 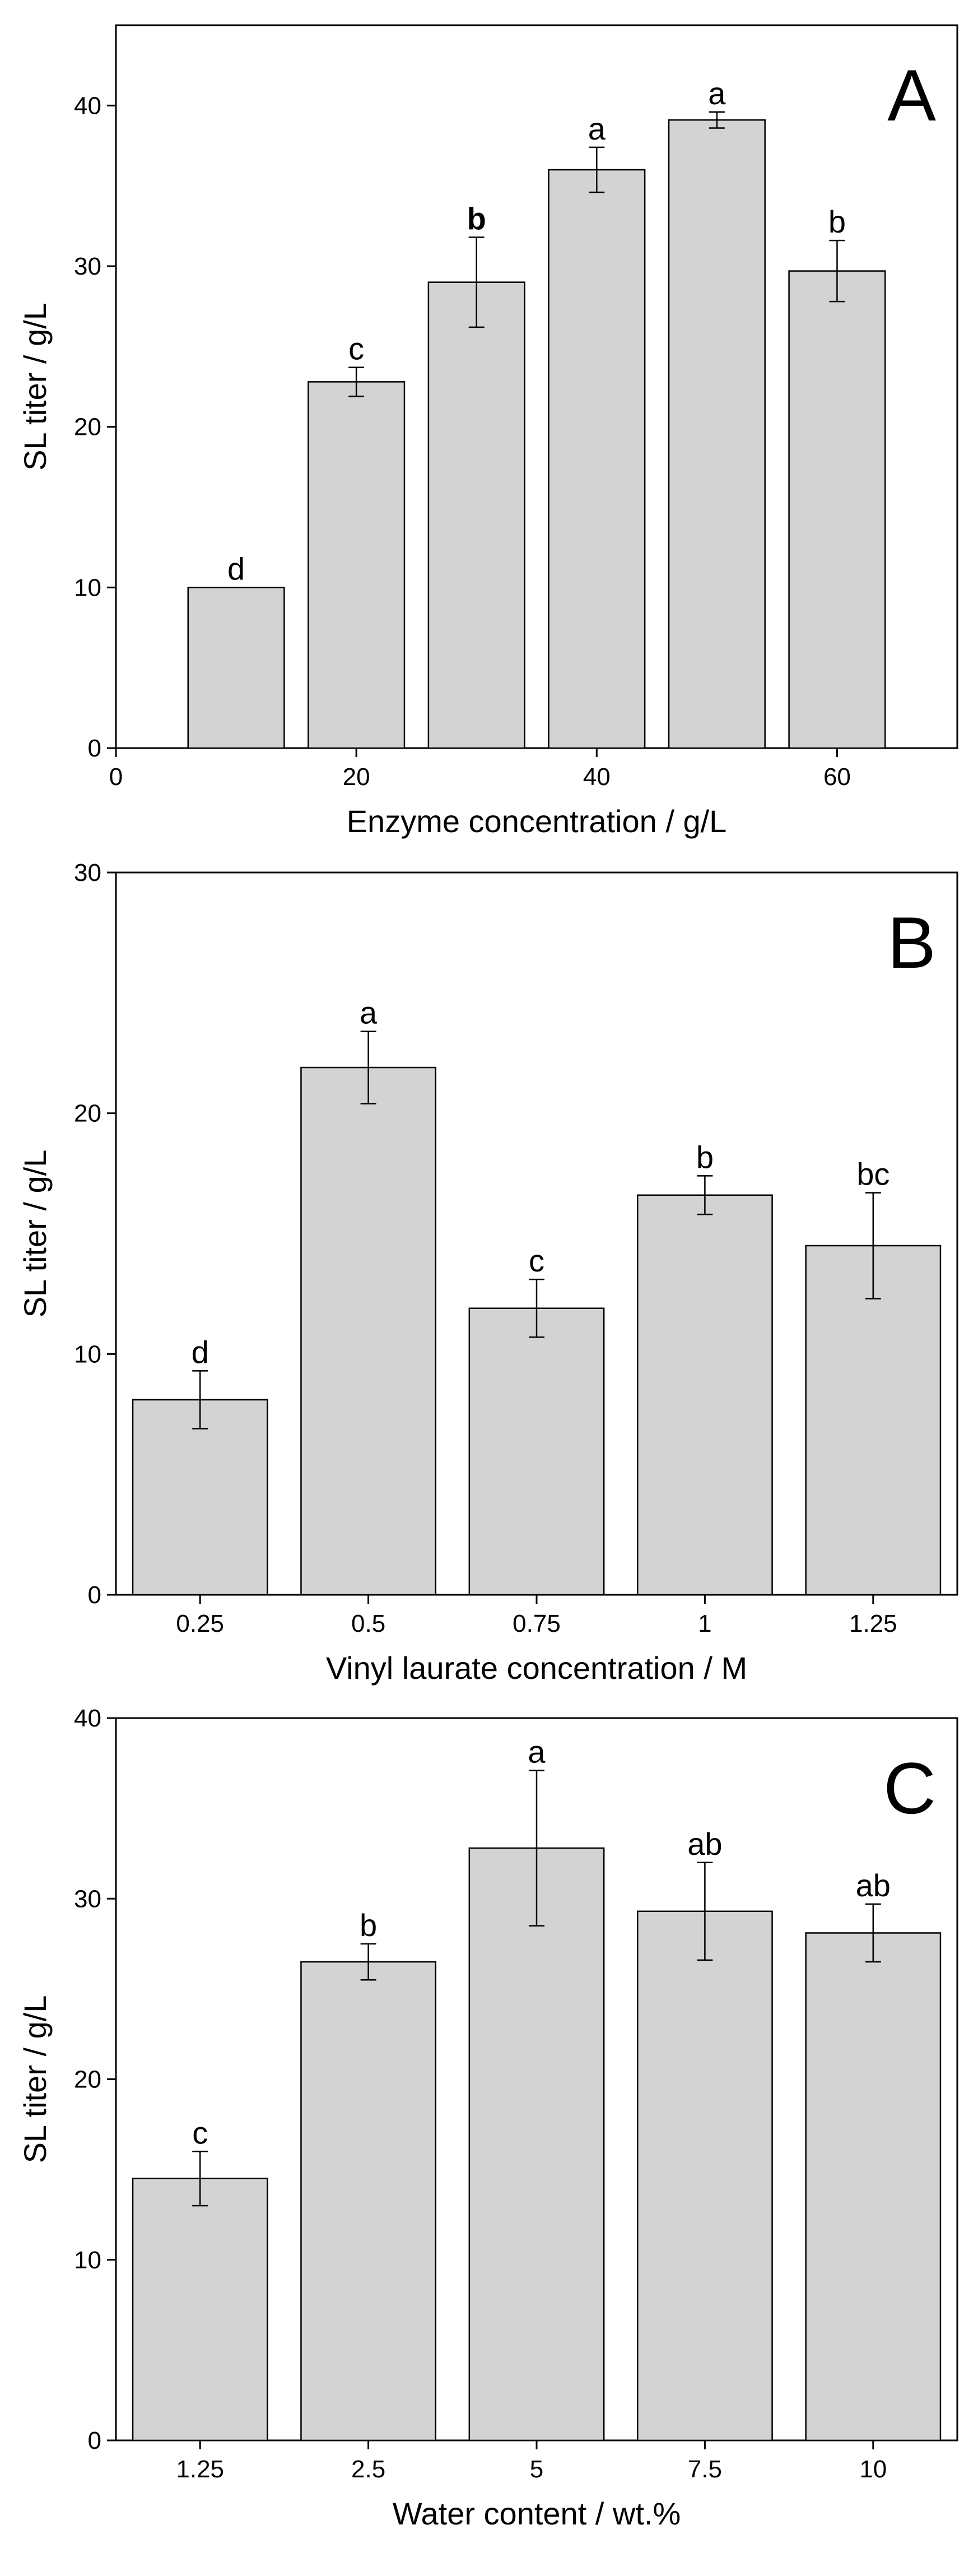 I want to click on x-tick-label: 5, so click(x=536, y=2469).